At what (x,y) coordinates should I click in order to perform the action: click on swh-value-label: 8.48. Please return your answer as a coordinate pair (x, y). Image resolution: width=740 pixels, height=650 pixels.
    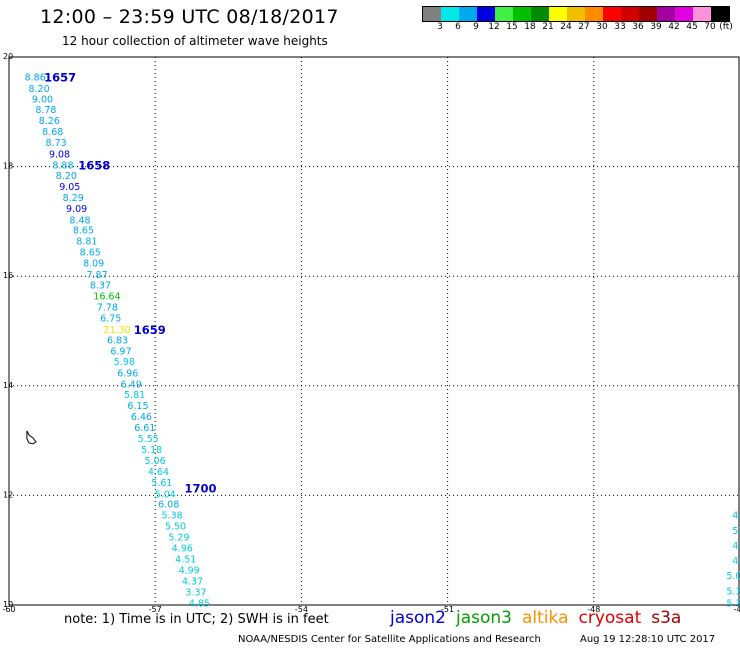
    Looking at the image, I should click on (79, 220).